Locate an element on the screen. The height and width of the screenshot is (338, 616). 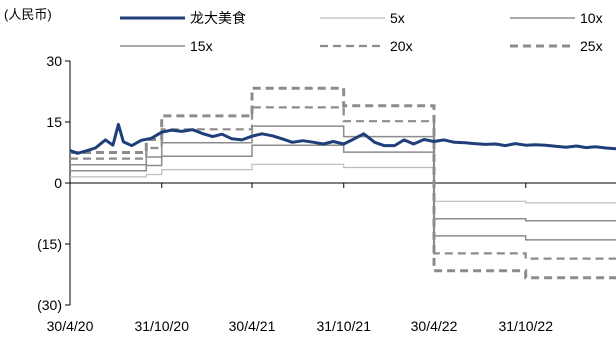
x-tick-label: 30/4/20 is located at coordinates (70, 326).